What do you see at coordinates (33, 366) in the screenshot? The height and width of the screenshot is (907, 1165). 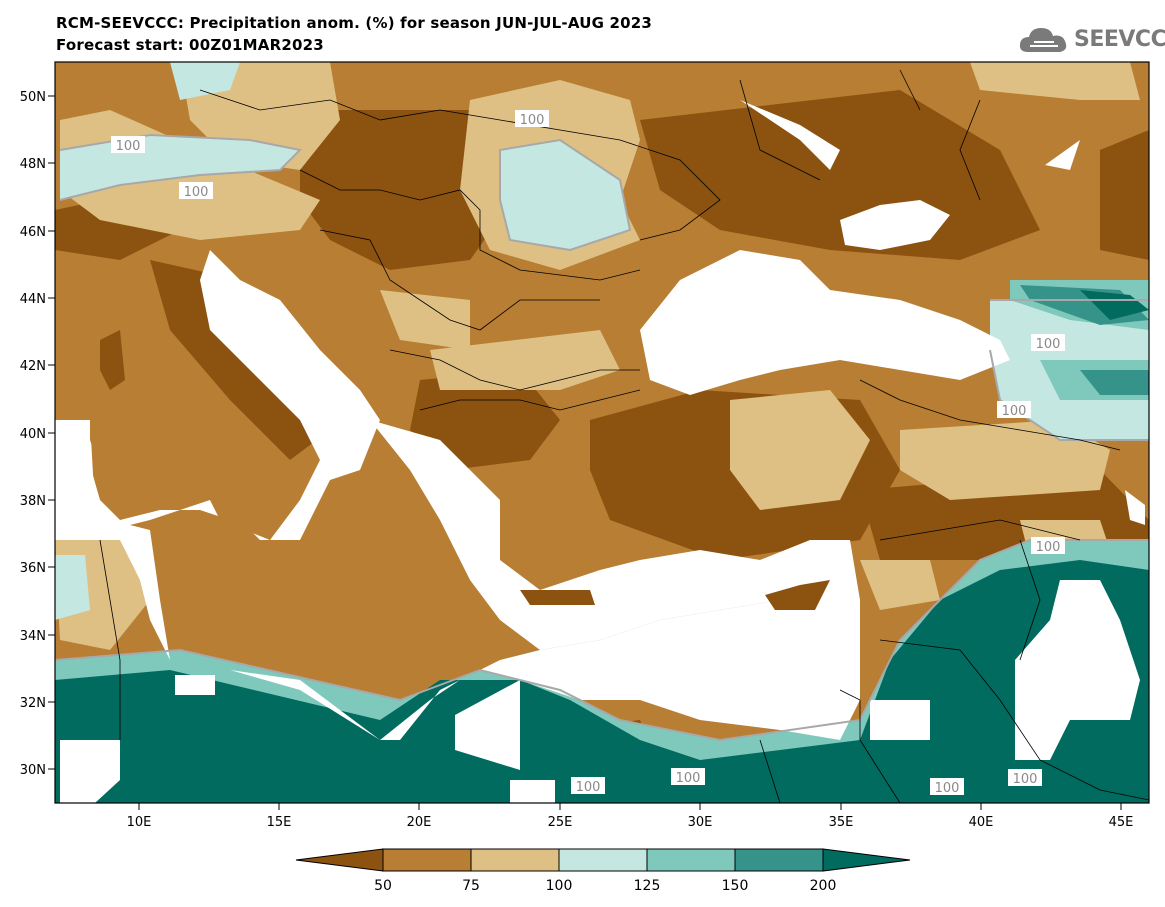 I see `lat-label: 42N` at bounding box center [33, 366].